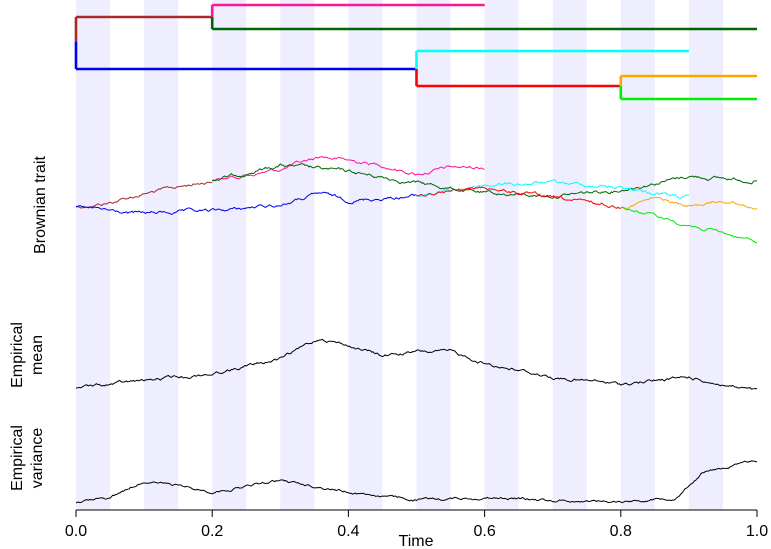 The image size is (771, 549). I want to click on empirical-variance-line, so click(416, 482).